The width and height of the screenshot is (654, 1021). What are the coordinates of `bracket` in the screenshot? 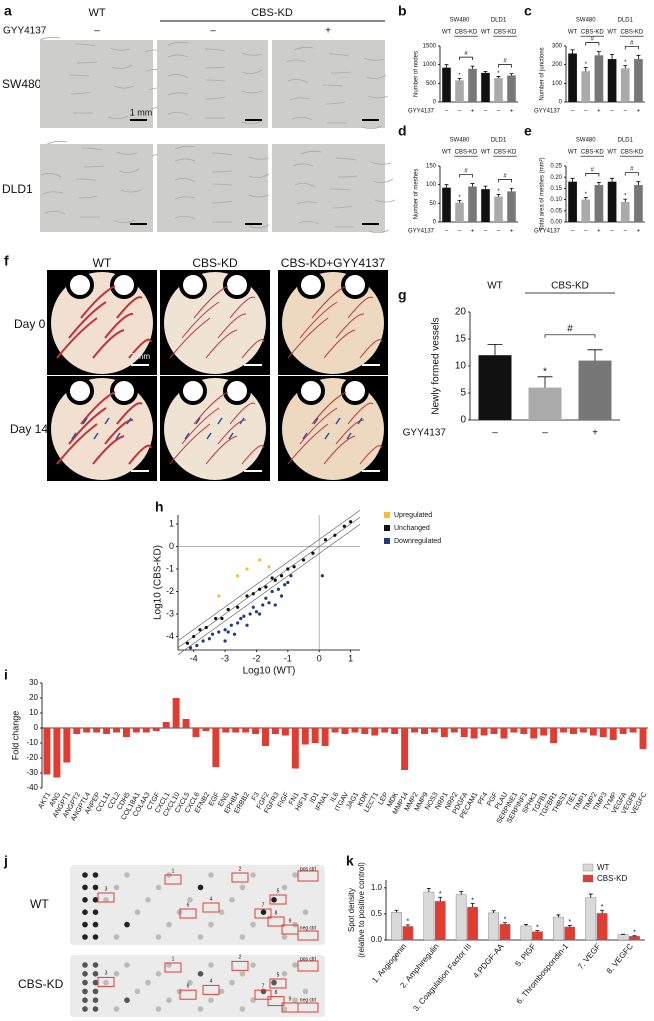 It's located at (505, 181).